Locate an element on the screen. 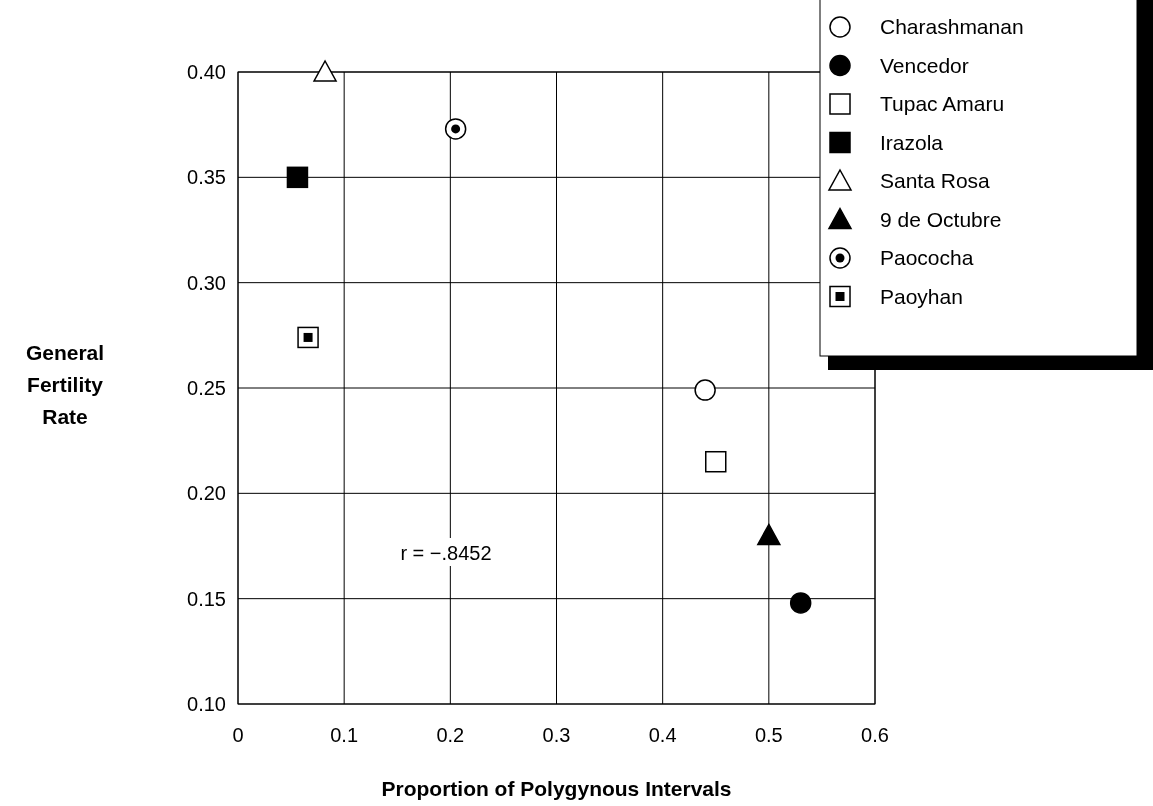 The image size is (1153, 806). legend-label: 9 de Octubre is located at coordinates (941, 219).